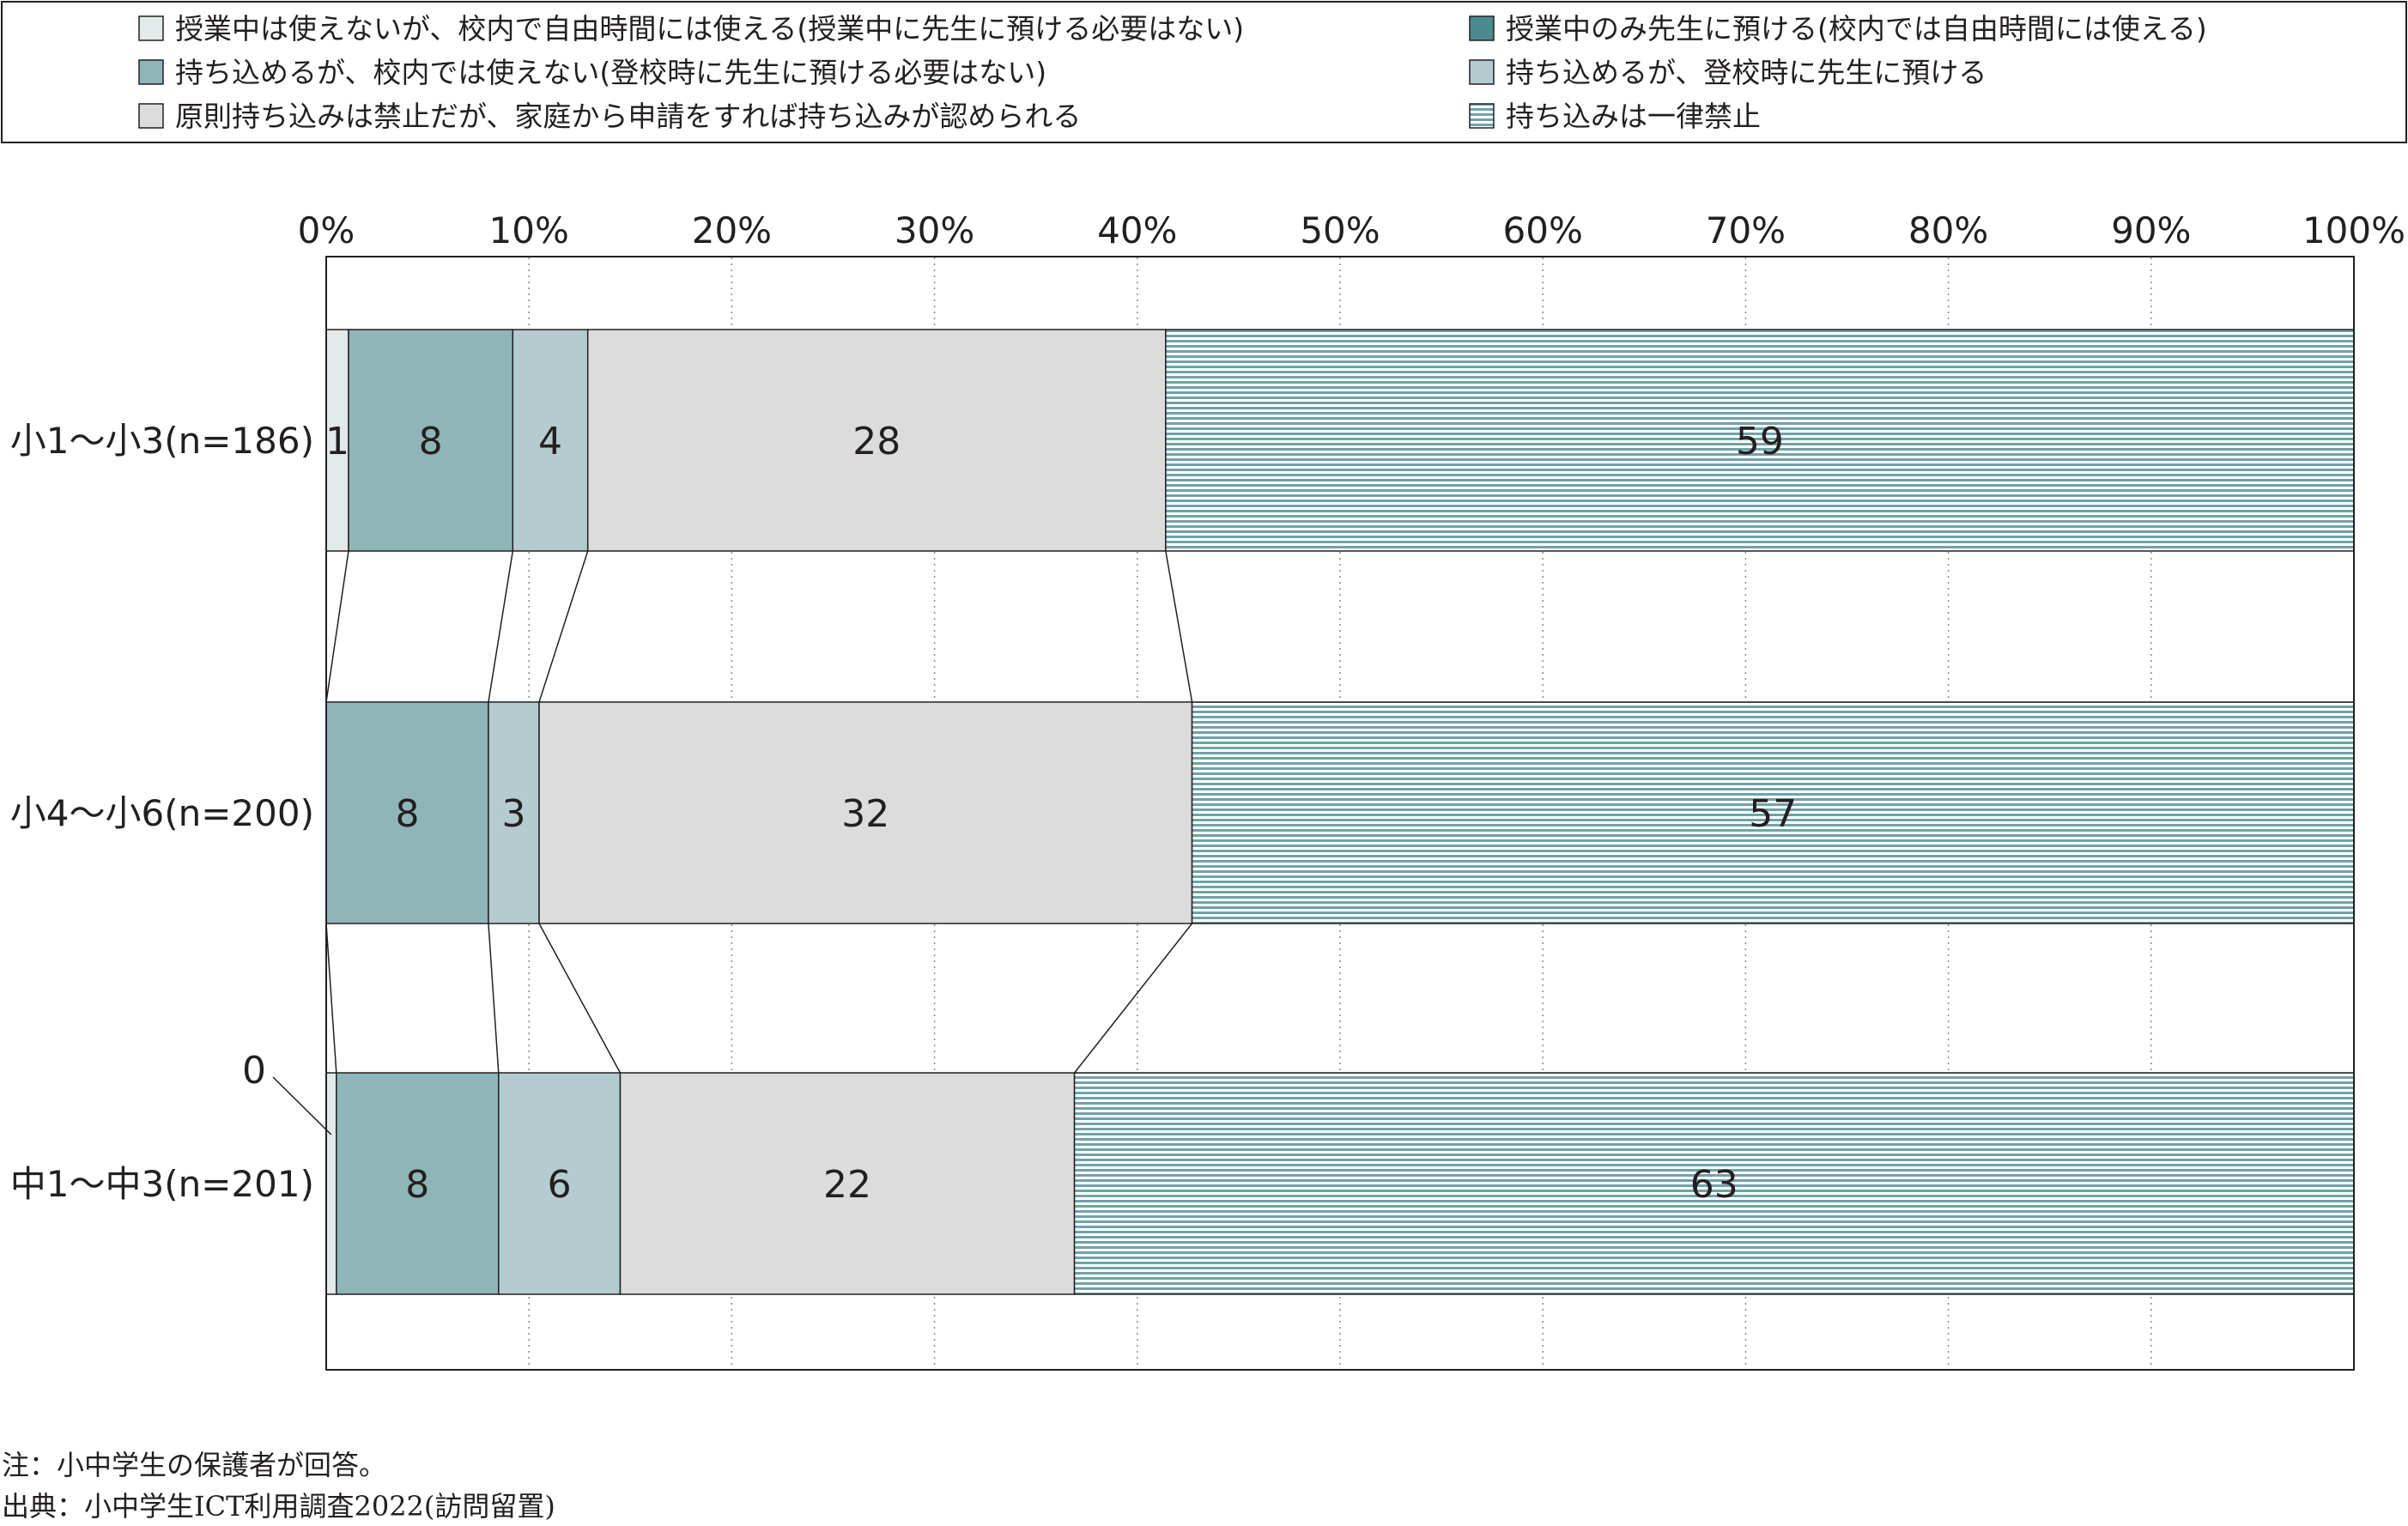 The image size is (2408, 1526). Describe the element at coordinates (302, 1105) in the screenshot. I see `data-label-leader` at that location.